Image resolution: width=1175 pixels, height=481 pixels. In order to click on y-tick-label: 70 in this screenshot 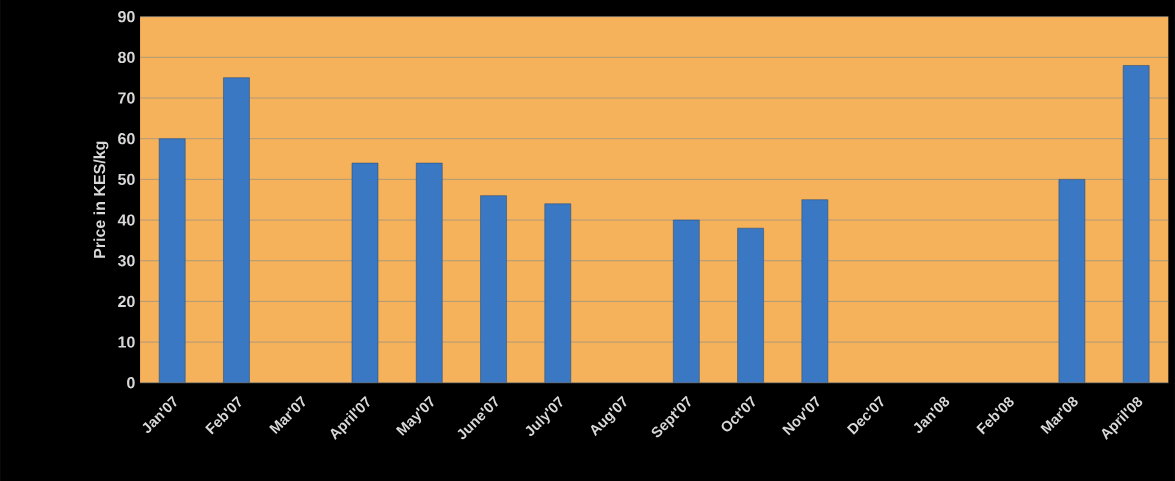, I will do `click(126, 98)`.